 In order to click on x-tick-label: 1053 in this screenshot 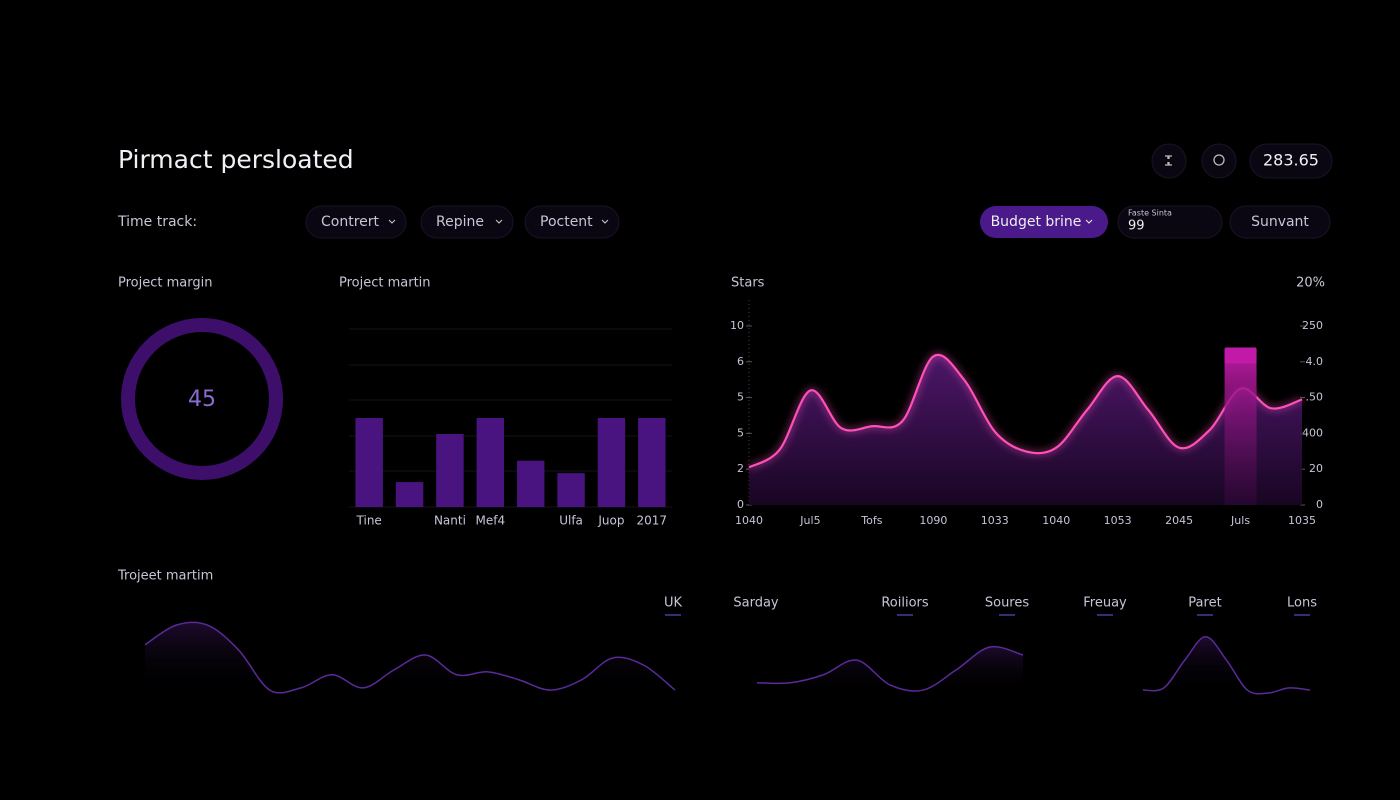, I will do `click(1118, 520)`.